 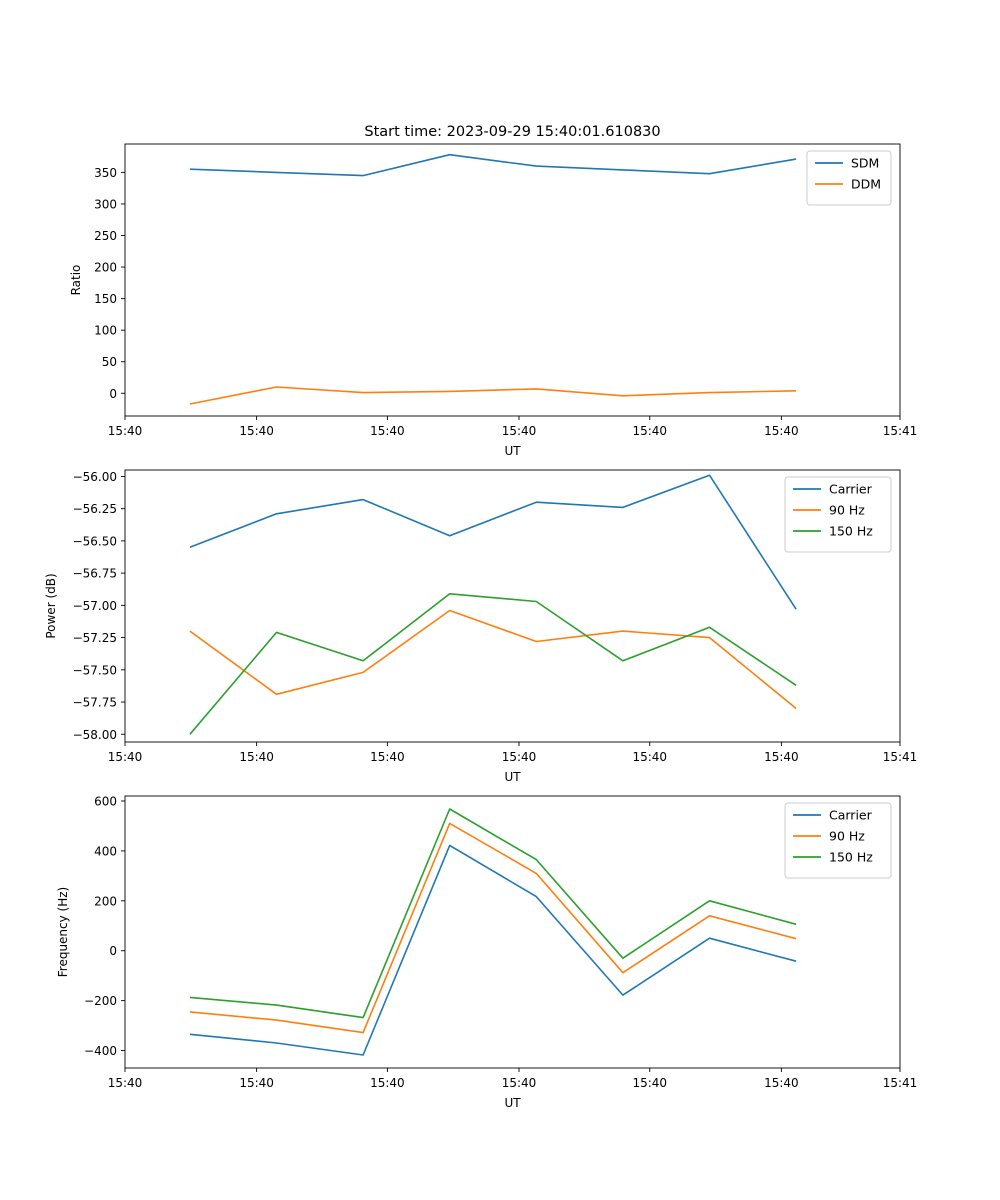 I want to click on y-tick-label: −57.50, so click(x=95, y=670).